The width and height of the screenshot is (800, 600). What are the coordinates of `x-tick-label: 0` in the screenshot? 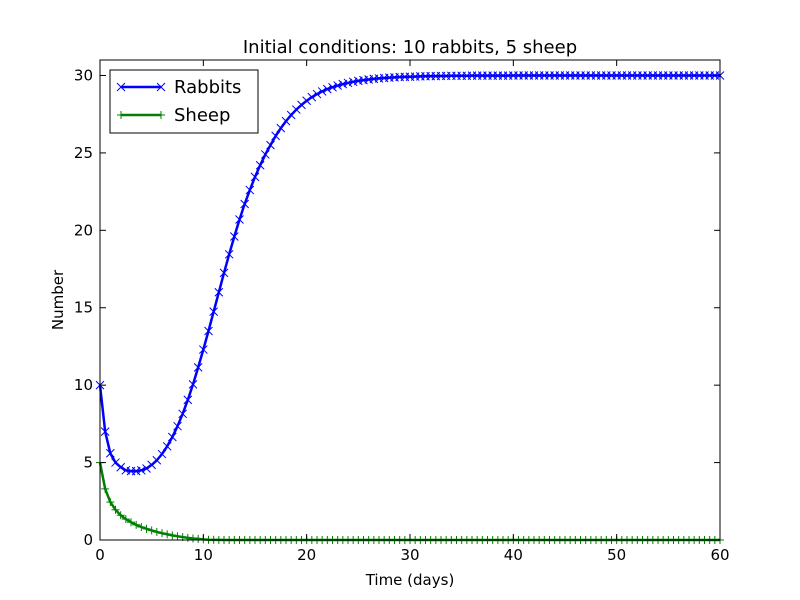 It's located at (100, 555).